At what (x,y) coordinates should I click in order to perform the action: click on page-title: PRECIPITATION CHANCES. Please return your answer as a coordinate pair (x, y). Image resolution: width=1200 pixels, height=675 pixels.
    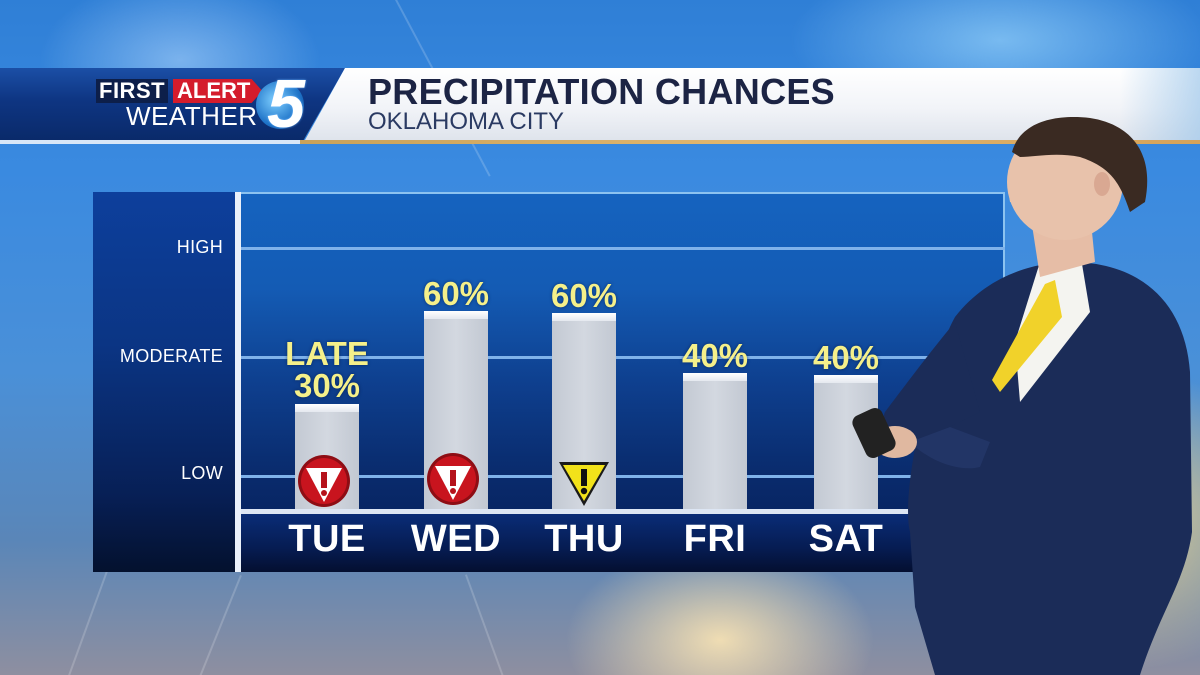
    Looking at the image, I should click on (601, 91).